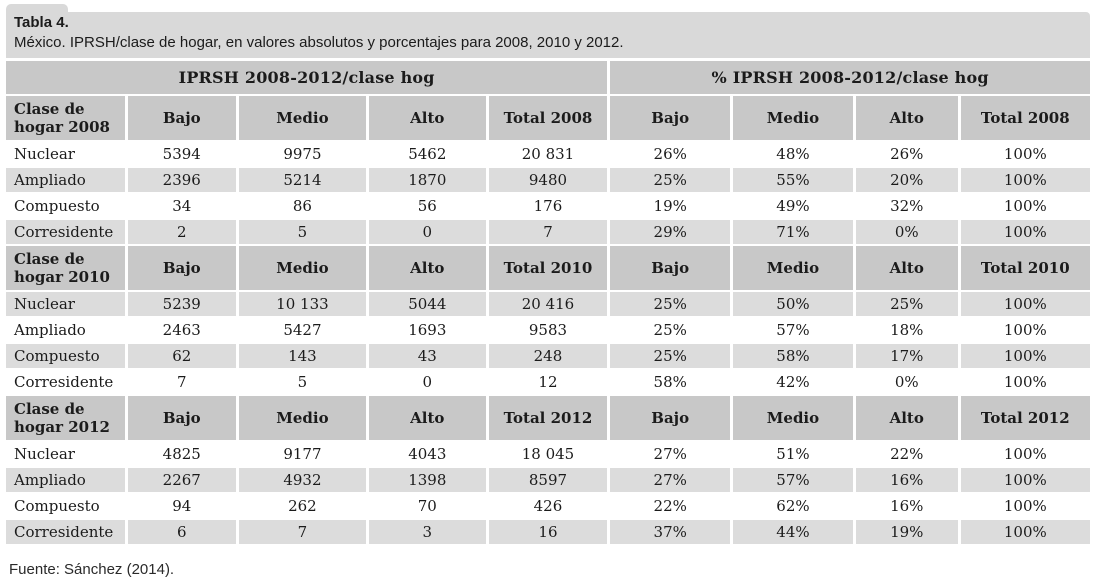 The height and width of the screenshot is (585, 1096). I want to click on abs-value-cell: 1870, so click(427, 180).